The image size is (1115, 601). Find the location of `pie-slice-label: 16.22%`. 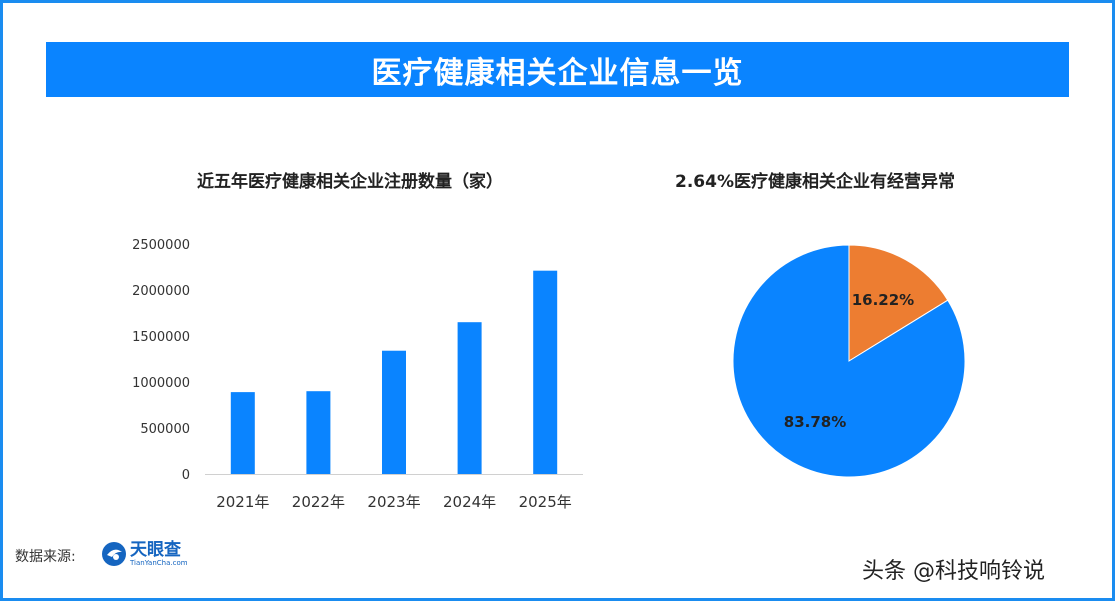

pie-slice-label: 16.22% is located at coordinates (883, 300).